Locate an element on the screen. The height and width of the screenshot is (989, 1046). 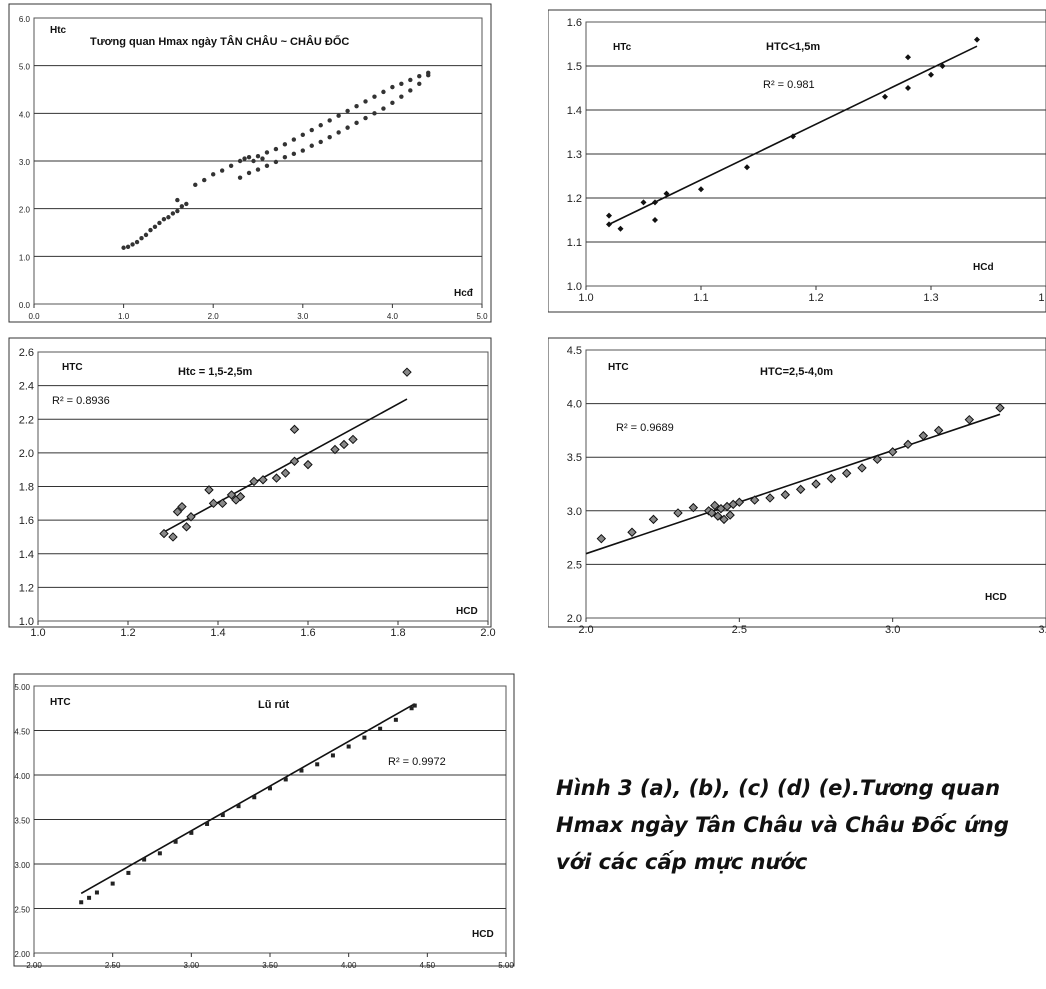
x-tick-label: 3.00 is located at coordinates (192, 965).